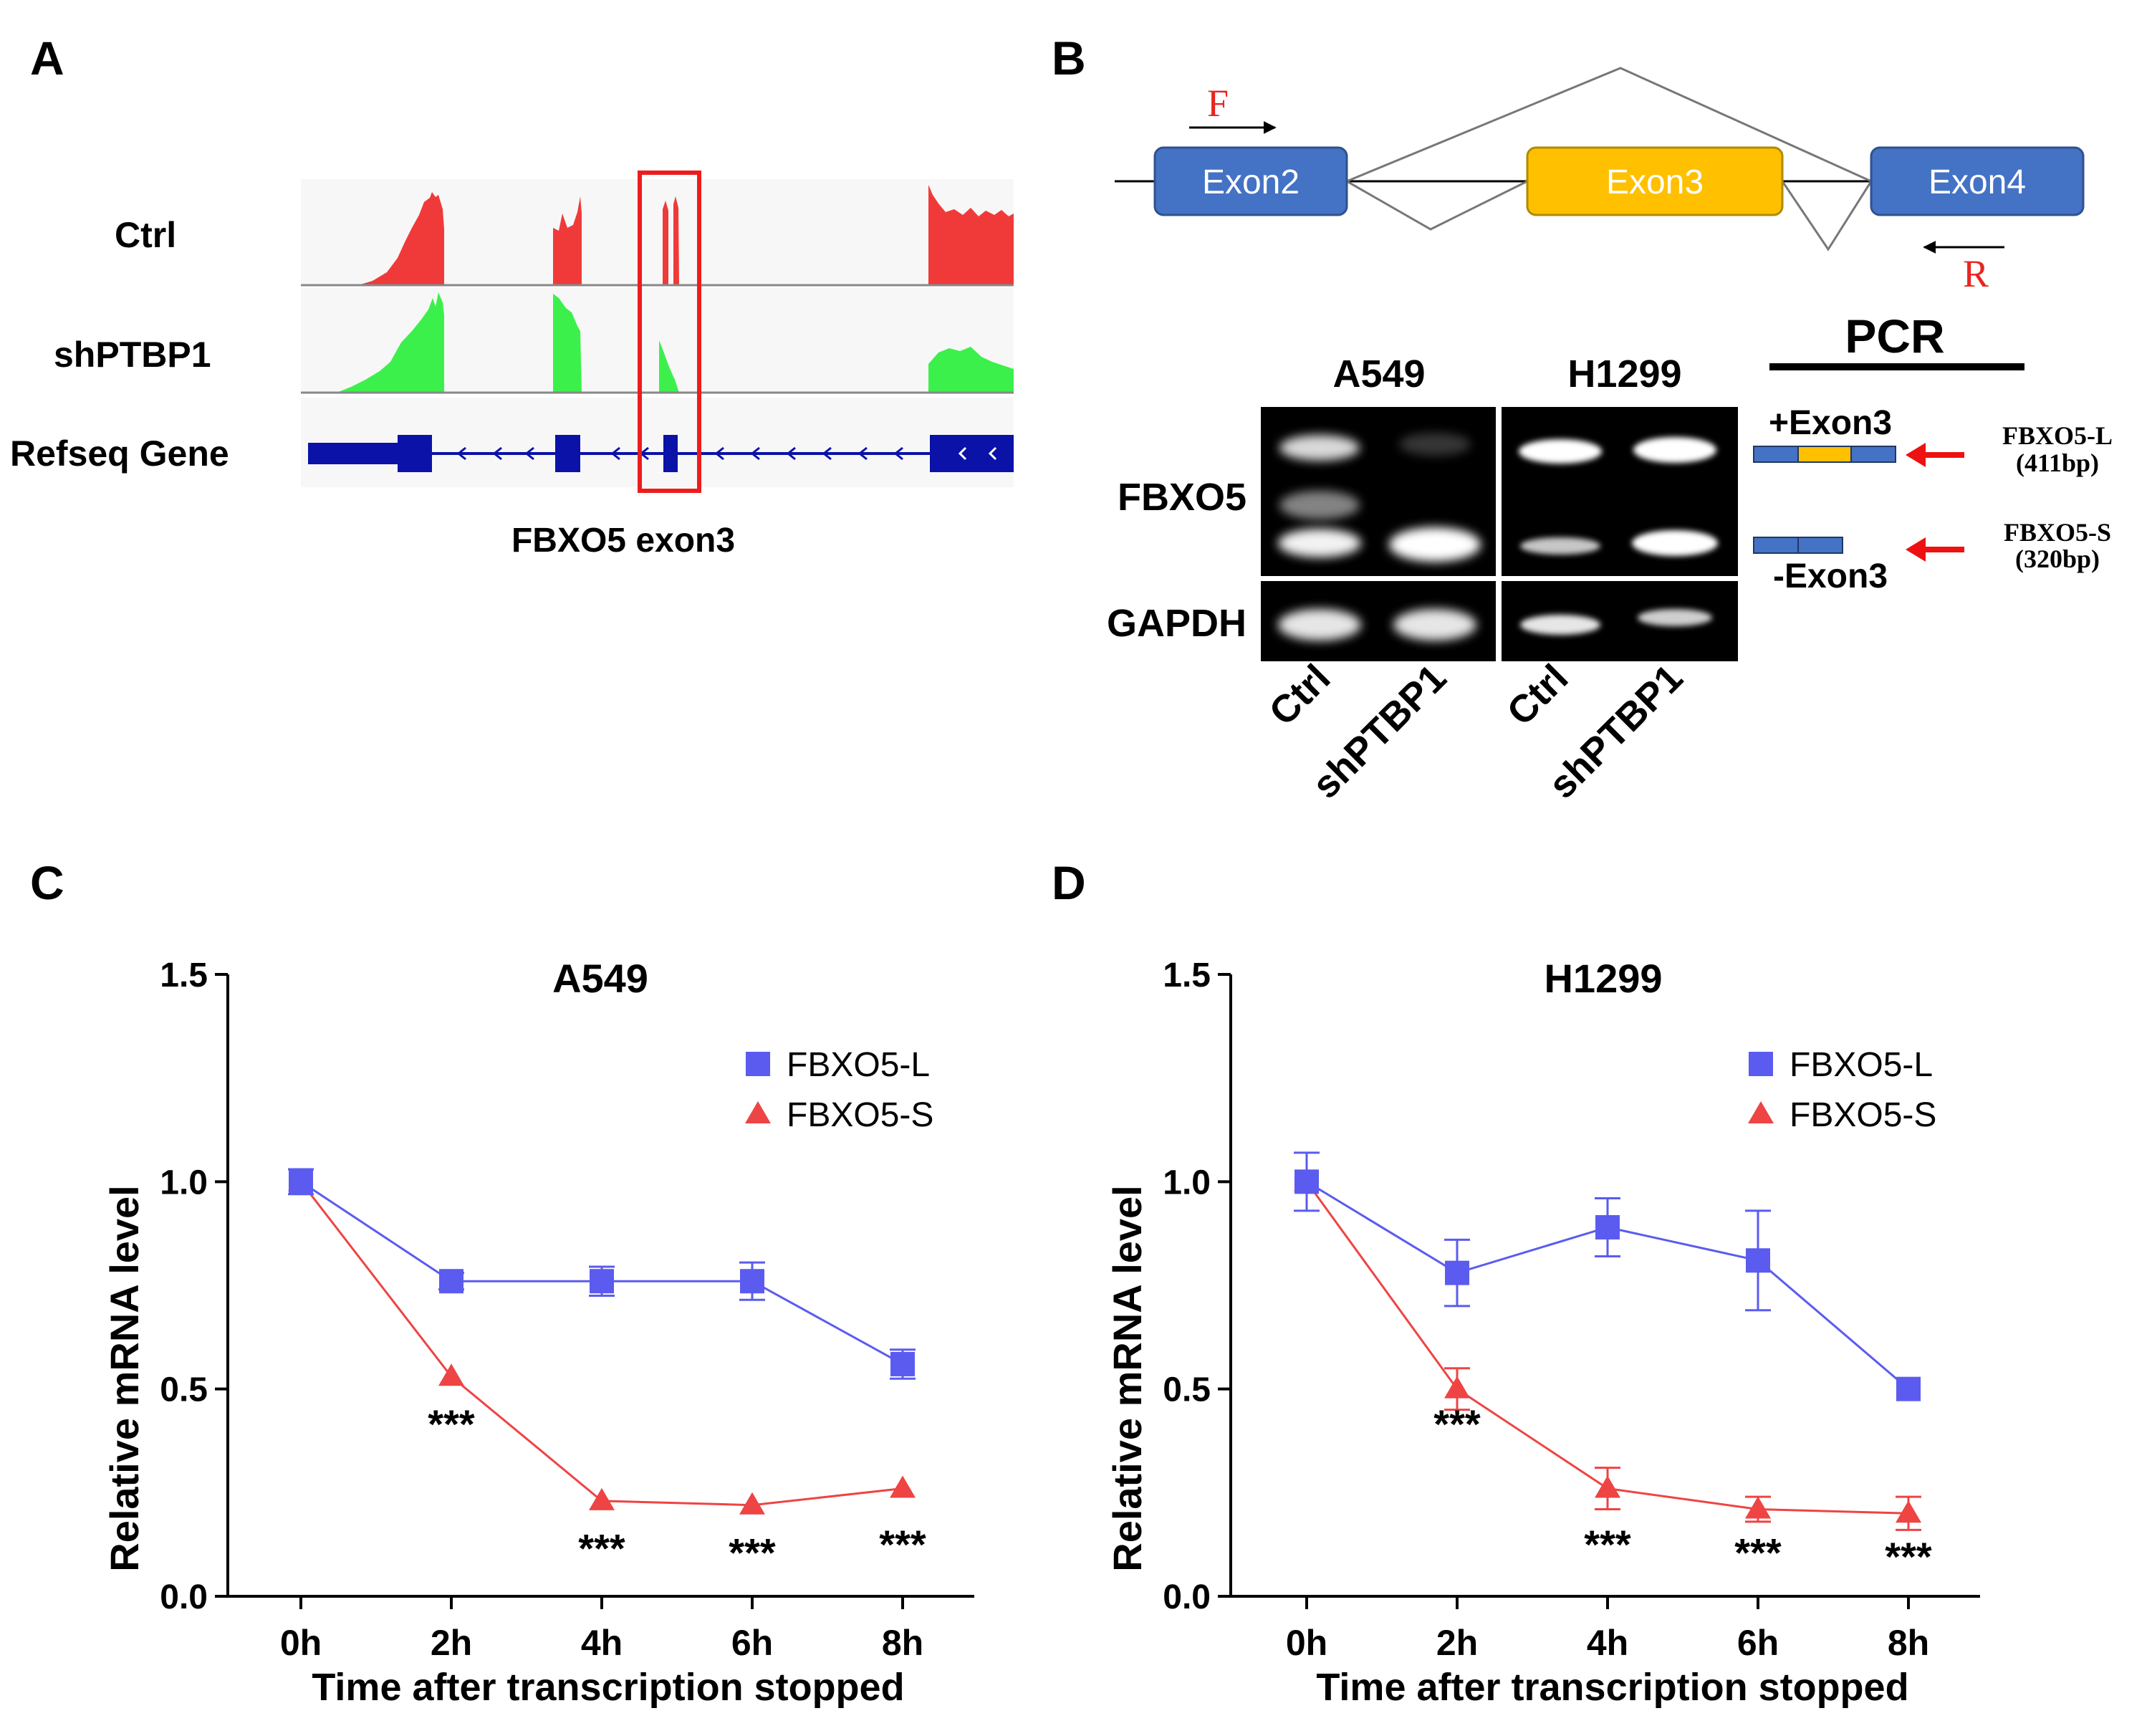 The image size is (2152, 1736). I want to click on lane-label-h1299-ctrl: Ctrl, so click(1538, 695).